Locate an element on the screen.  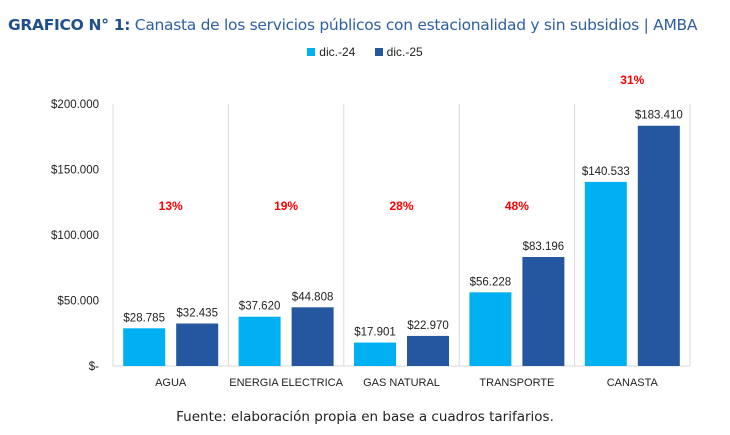
percent-change-label: 13% is located at coordinates (171, 206).